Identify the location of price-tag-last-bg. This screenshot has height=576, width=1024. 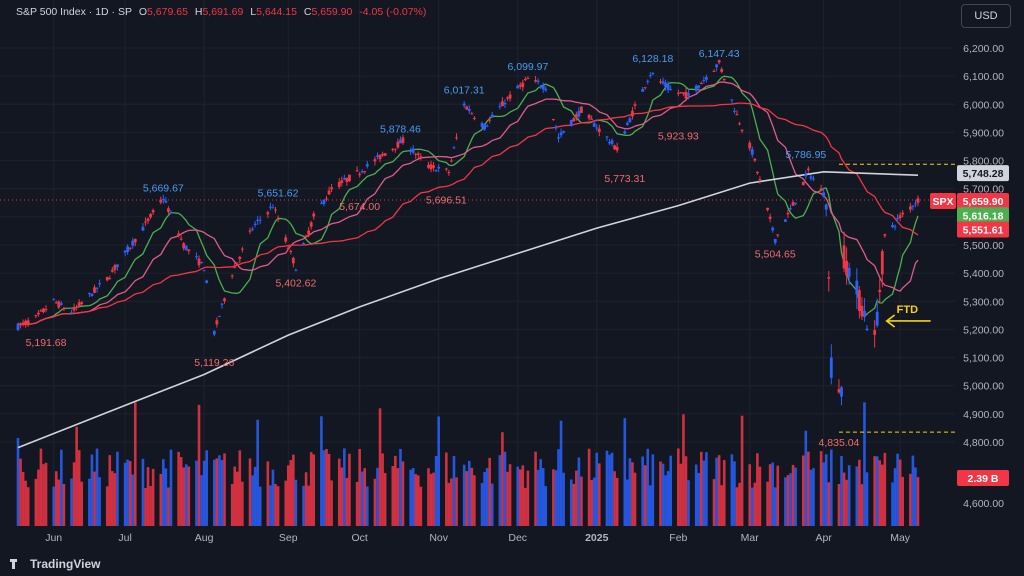
(983, 200).